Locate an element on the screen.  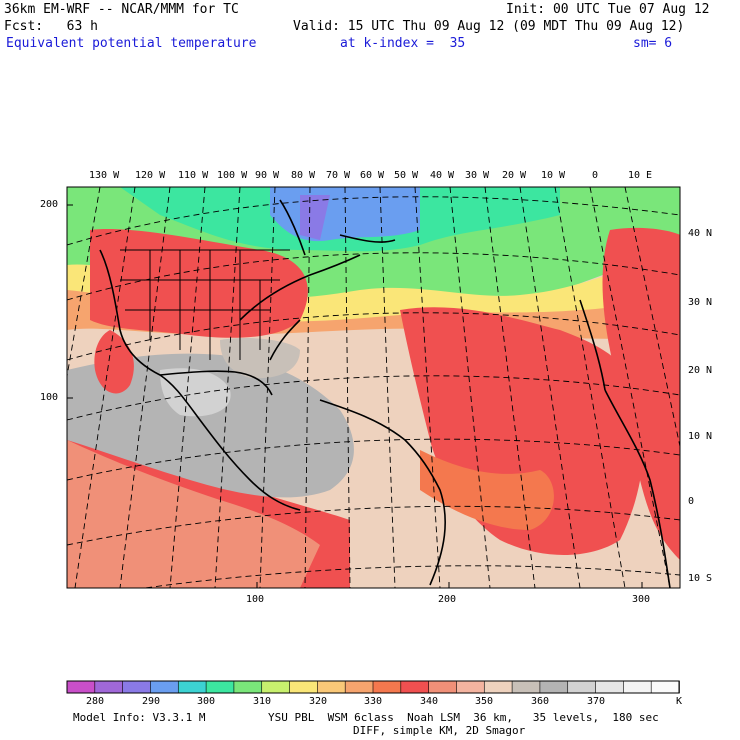
model-title: 36km EM-WRF -- NCAR/MMM for TC is located at coordinates (121, 9).